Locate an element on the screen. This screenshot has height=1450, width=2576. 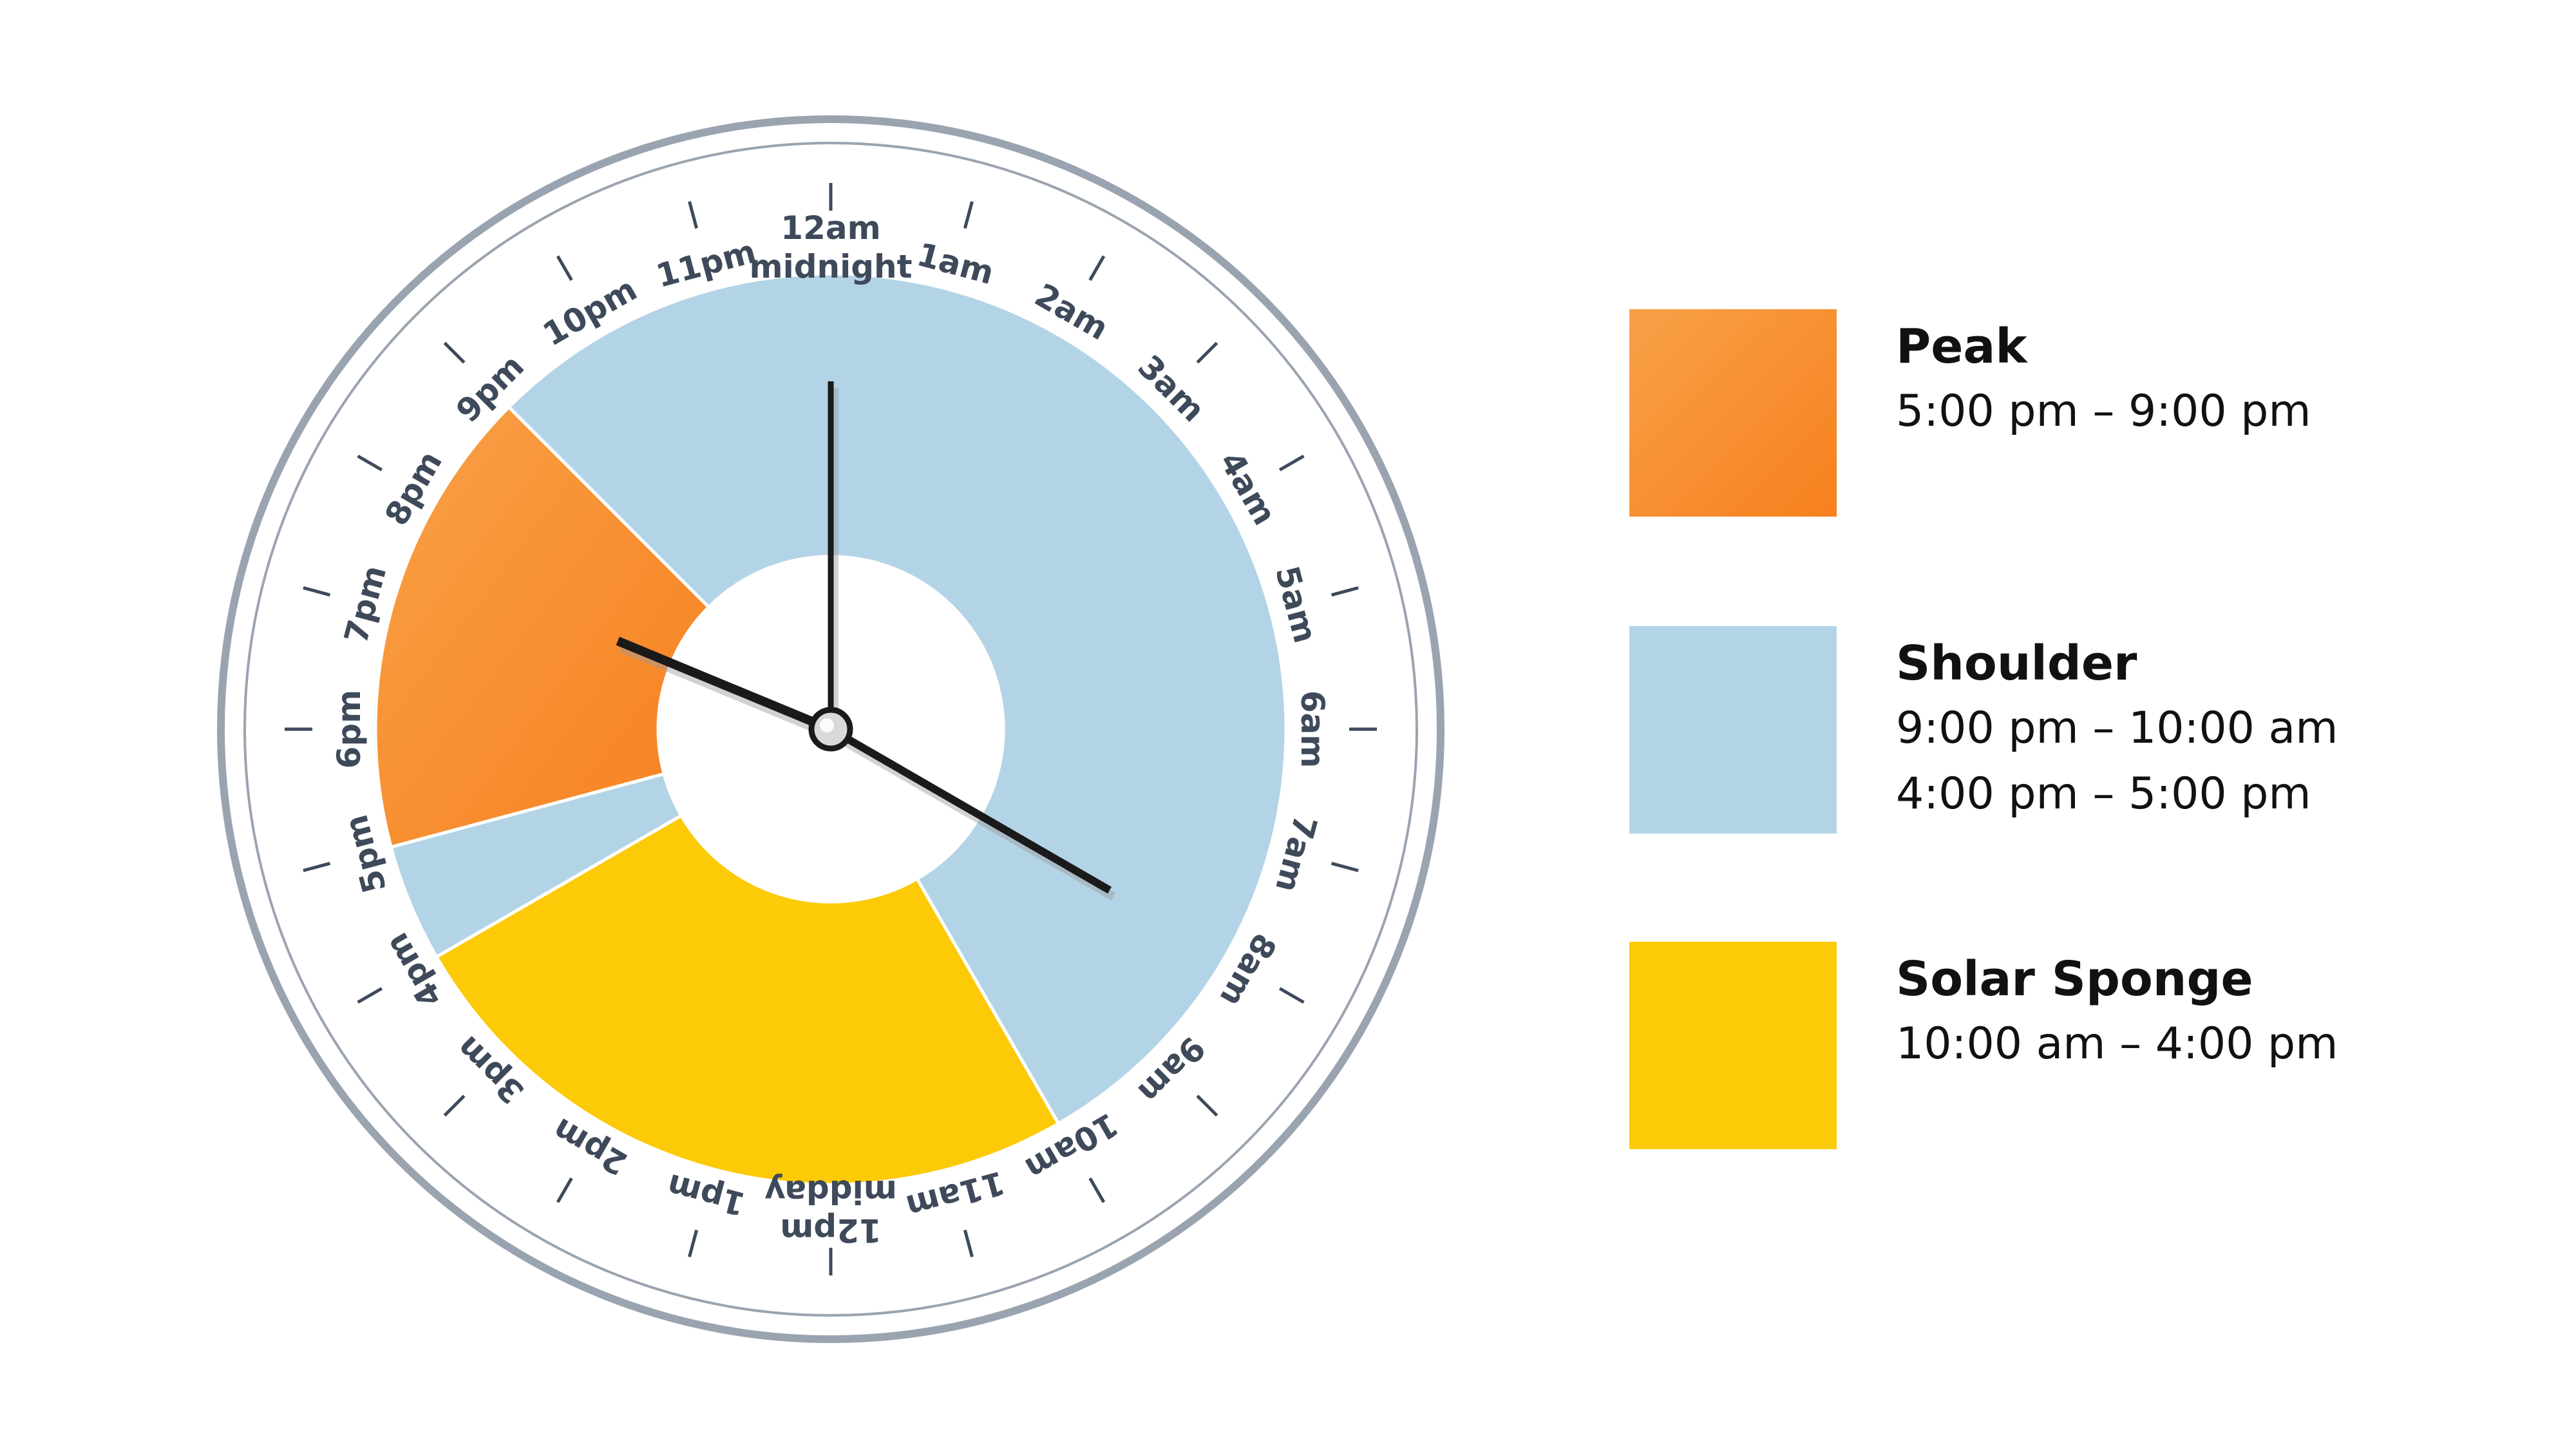
hour-hand is located at coordinates (724, 685).